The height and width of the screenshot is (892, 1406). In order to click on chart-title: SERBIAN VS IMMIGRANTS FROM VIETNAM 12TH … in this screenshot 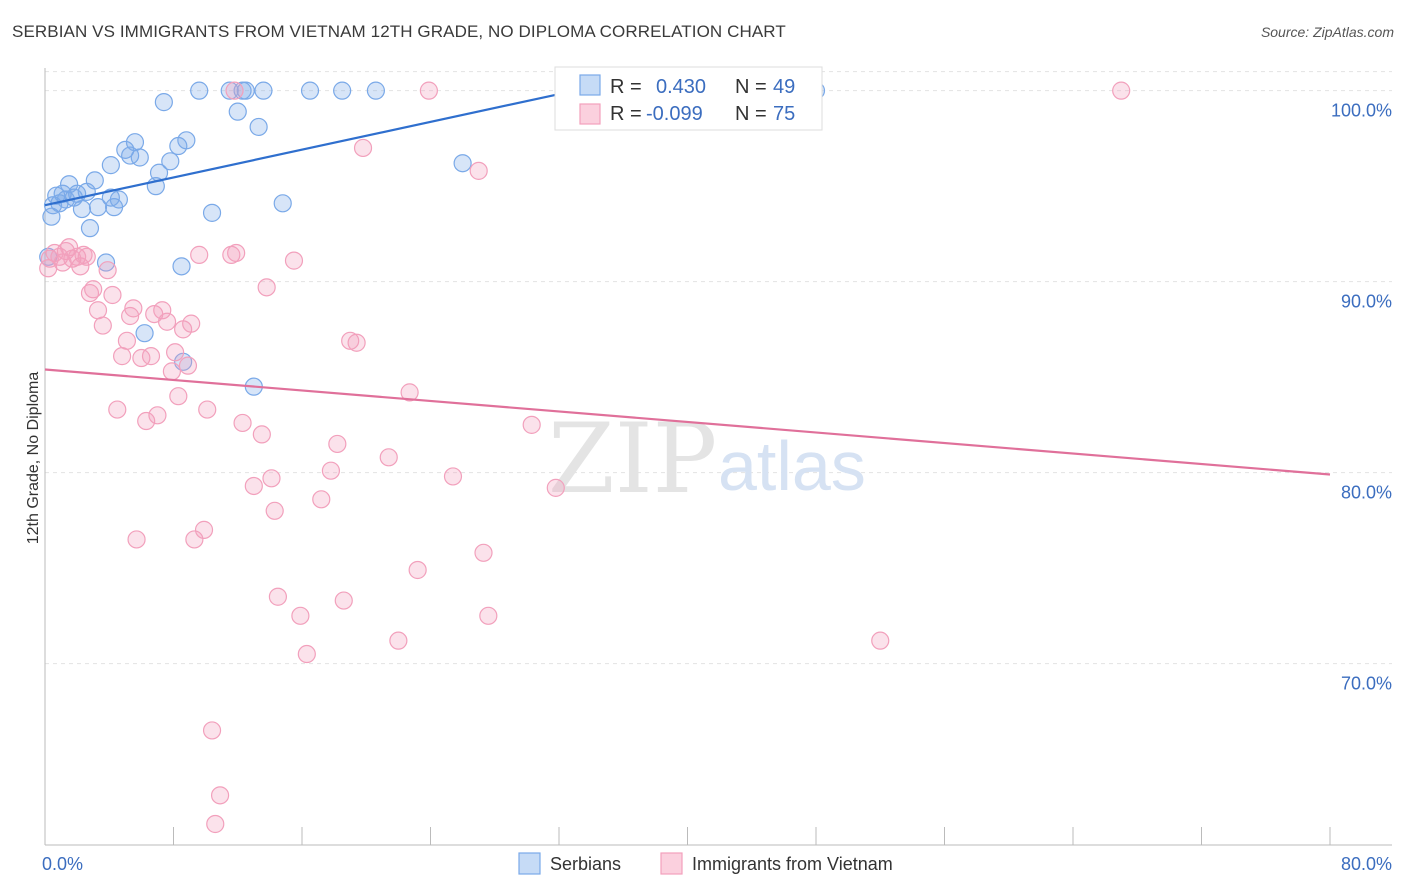, I will do `click(399, 31)`.